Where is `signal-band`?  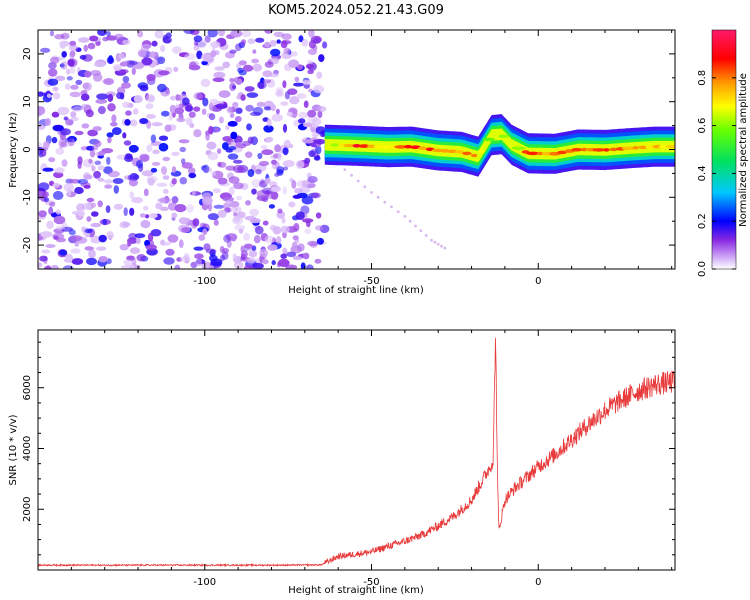
signal-band is located at coordinates (499, 145).